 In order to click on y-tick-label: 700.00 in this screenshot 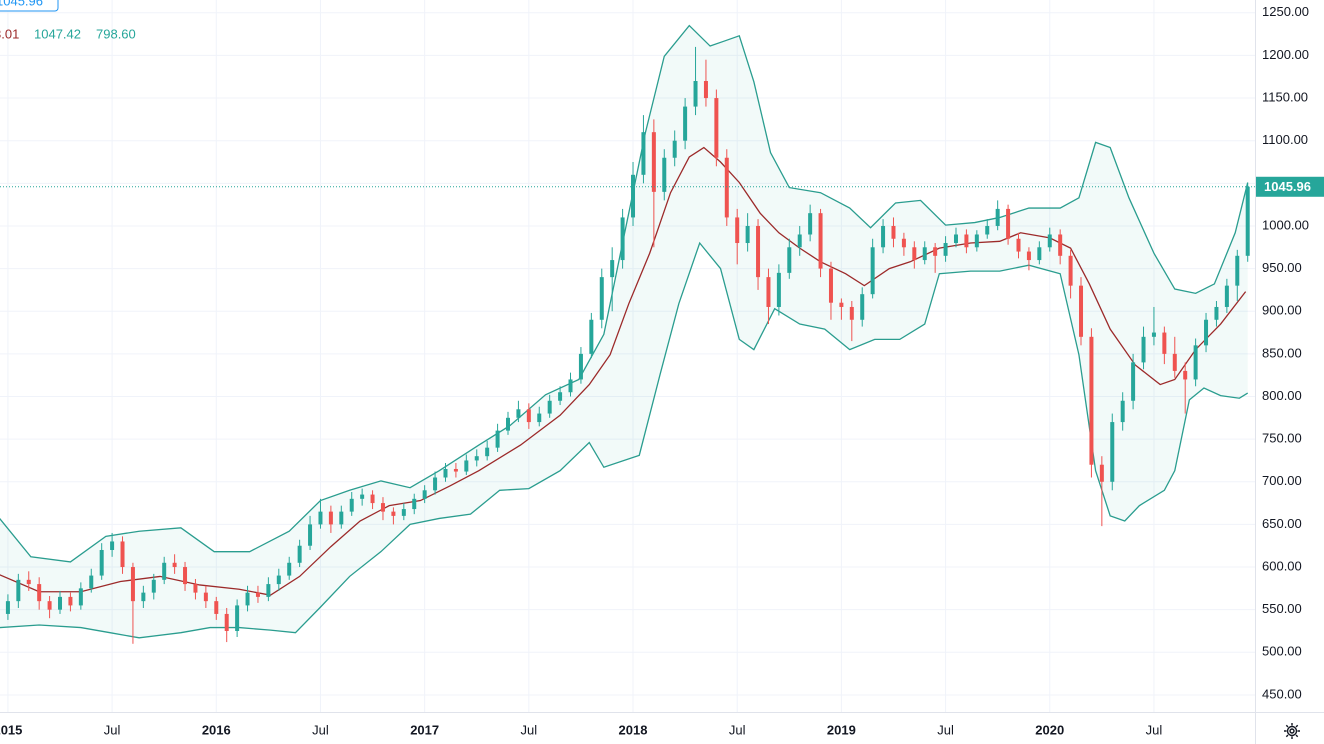, I will do `click(1282, 480)`.